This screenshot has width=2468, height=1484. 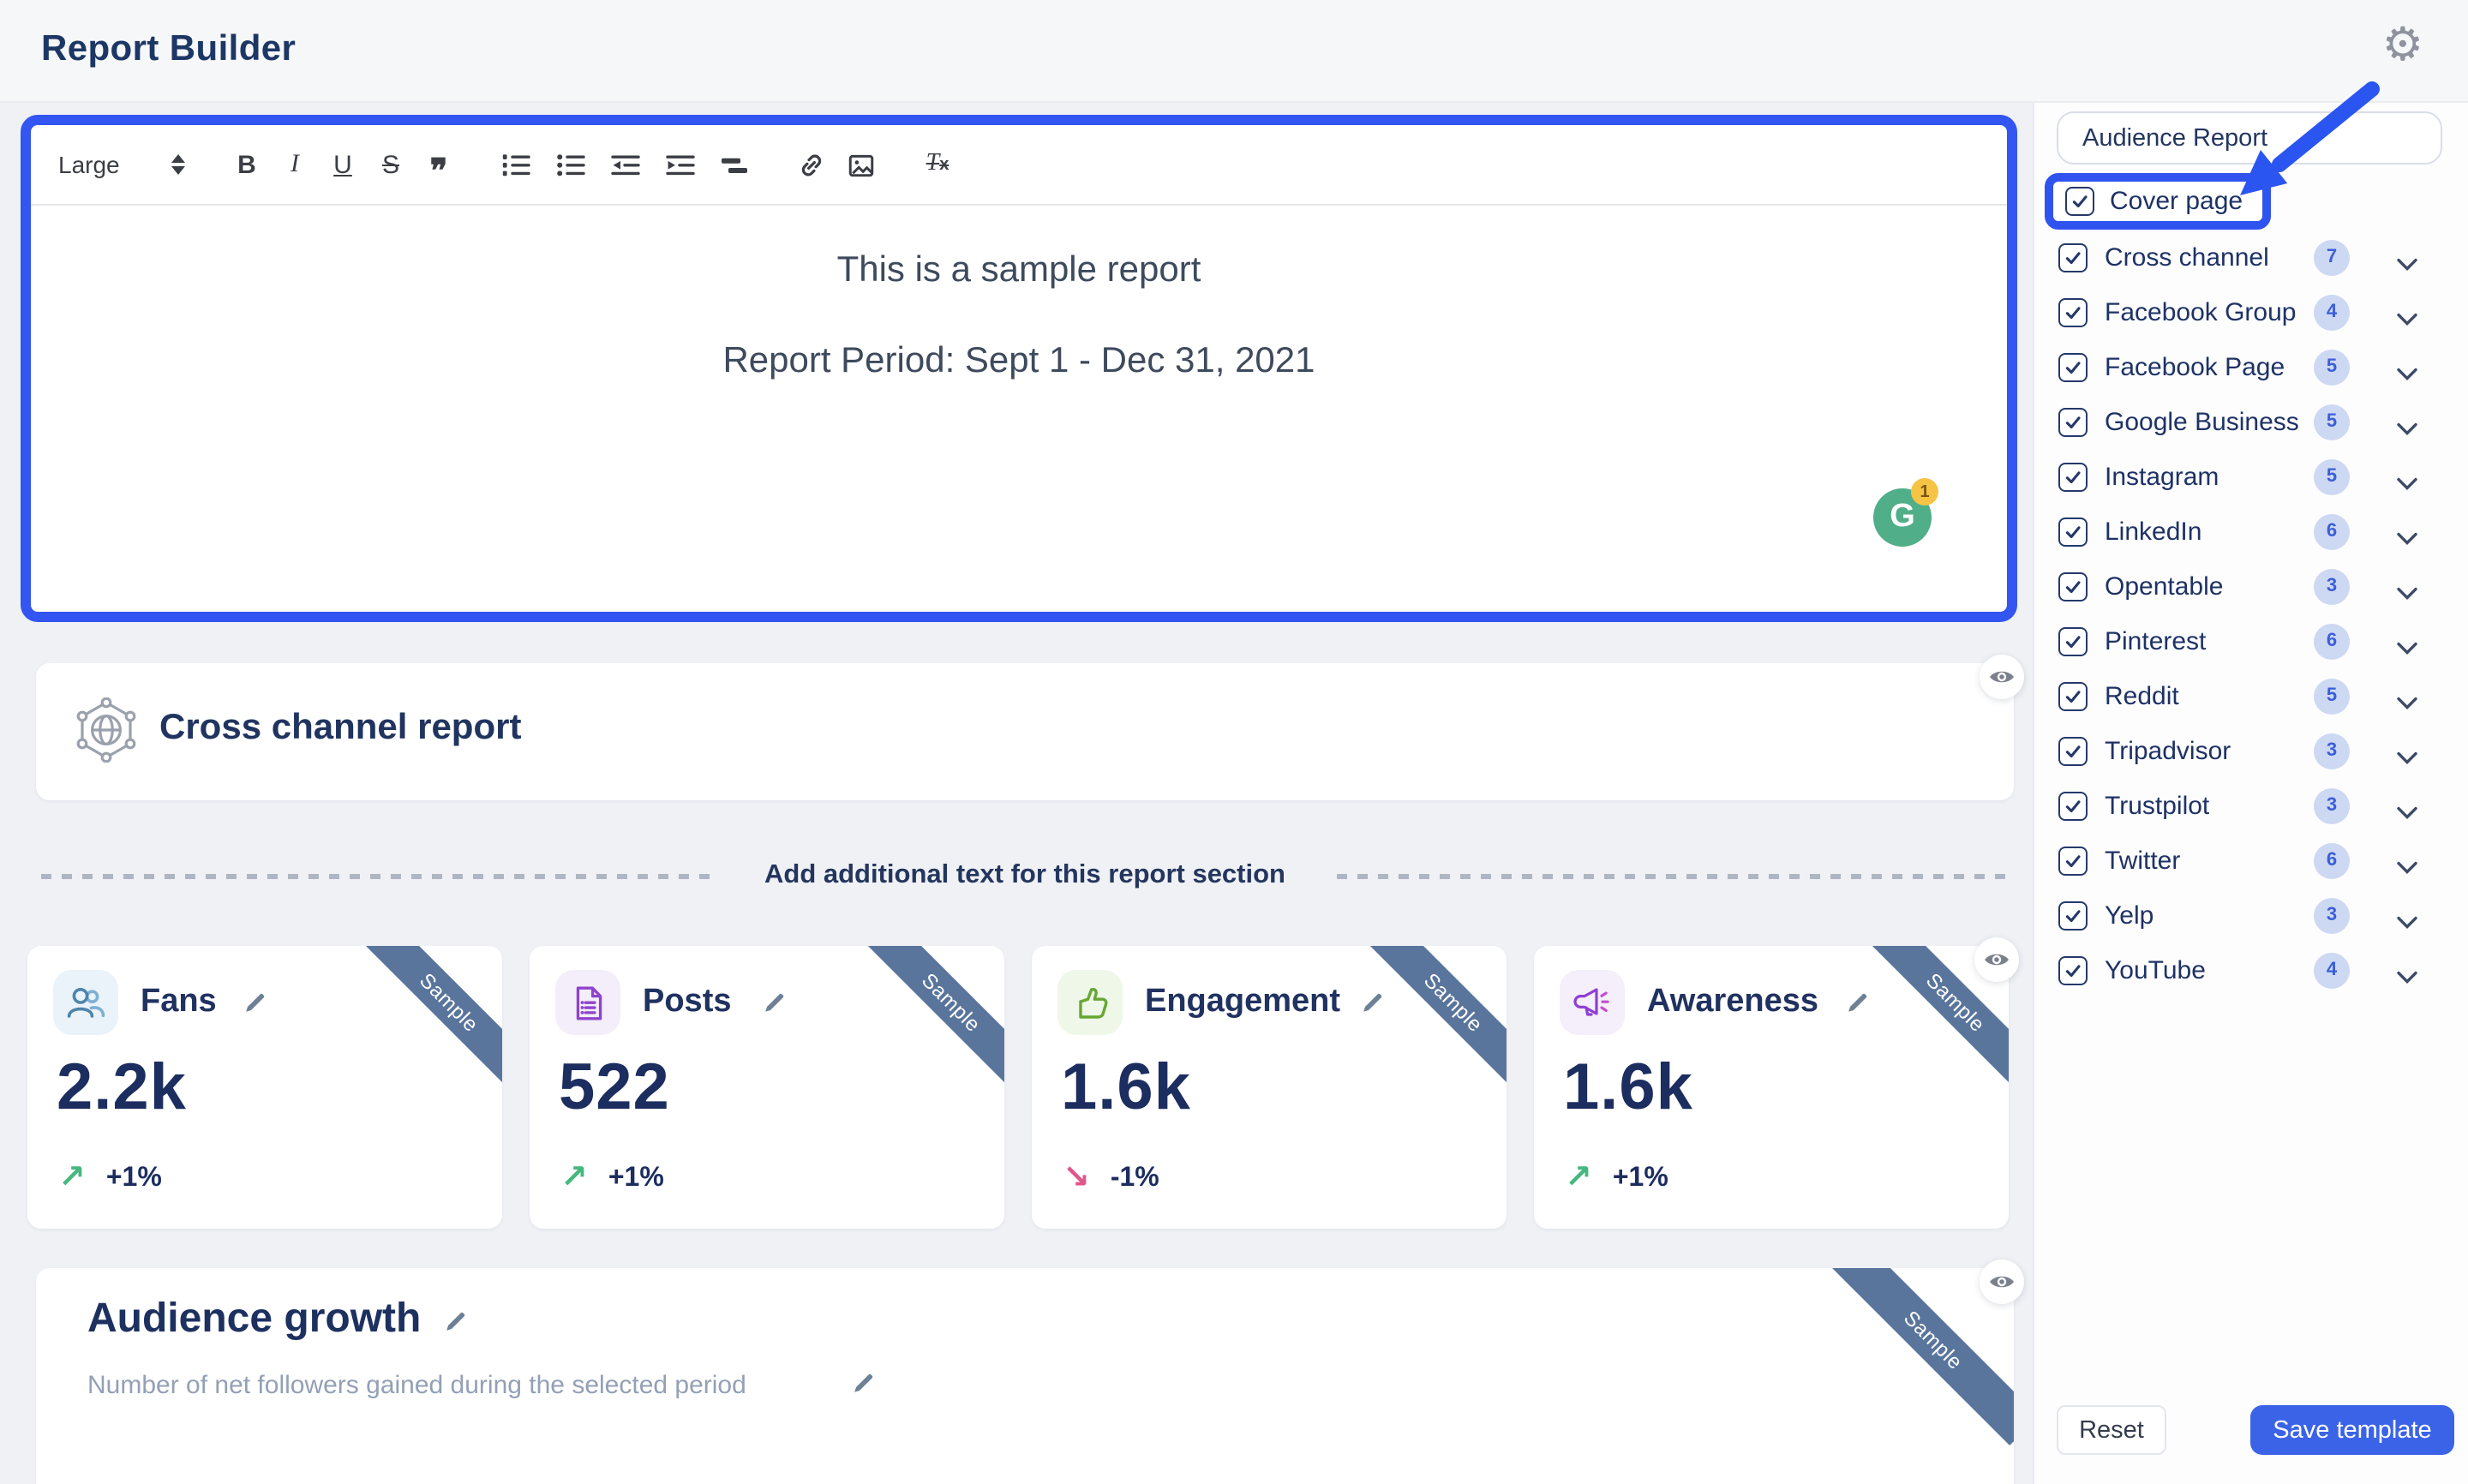 What do you see at coordinates (811, 164) in the screenshot?
I see `link-icon` at bounding box center [811, 164].